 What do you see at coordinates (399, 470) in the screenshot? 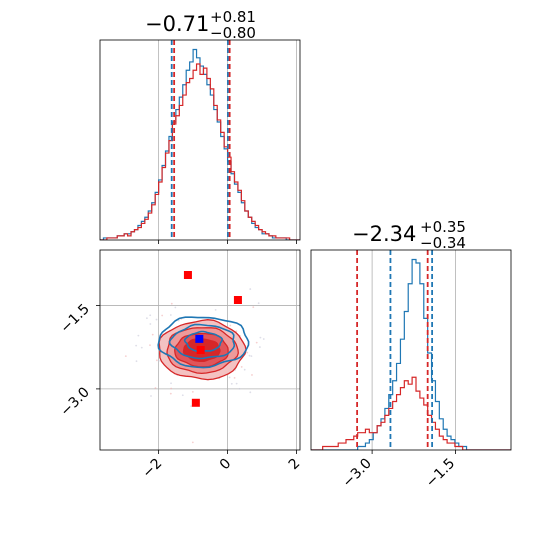
I see `histogram-param2-ticks: −3.0 −1.5` at bounding box center [399, 470].